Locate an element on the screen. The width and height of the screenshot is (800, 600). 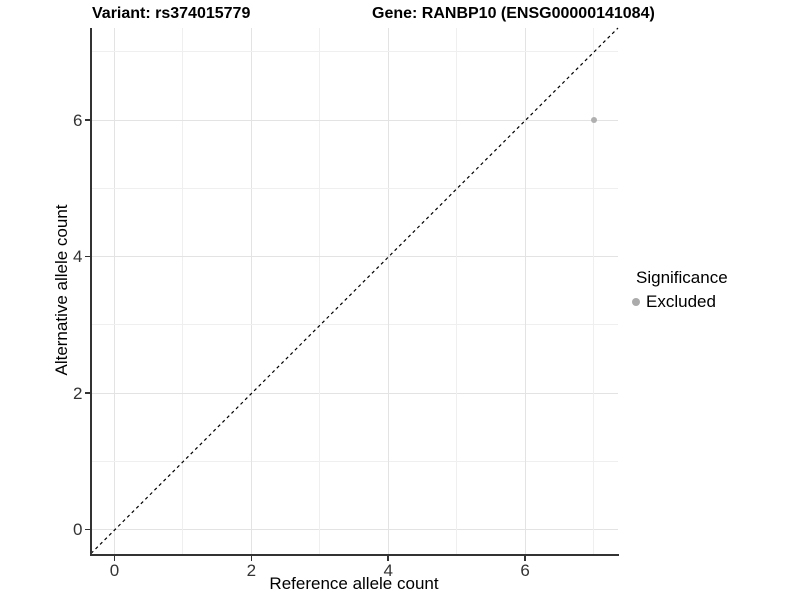
legend: Significance Excluded is located at coordinates (679, 290).